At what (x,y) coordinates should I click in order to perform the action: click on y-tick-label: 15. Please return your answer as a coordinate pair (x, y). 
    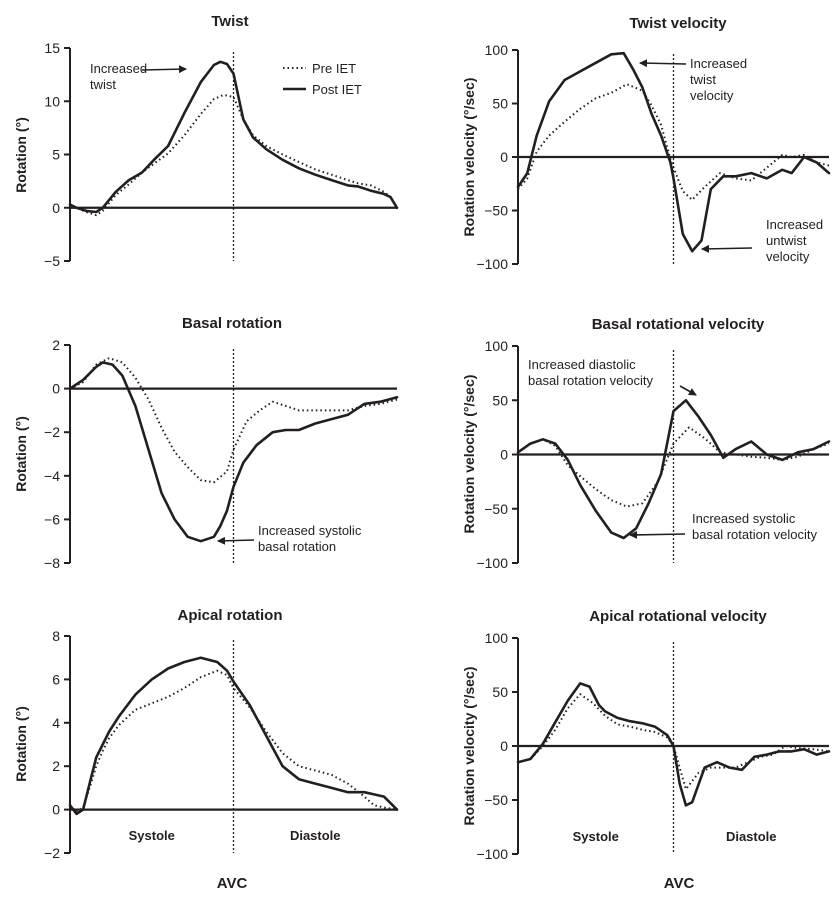
    Looking at the image, I should click on (52, 48).